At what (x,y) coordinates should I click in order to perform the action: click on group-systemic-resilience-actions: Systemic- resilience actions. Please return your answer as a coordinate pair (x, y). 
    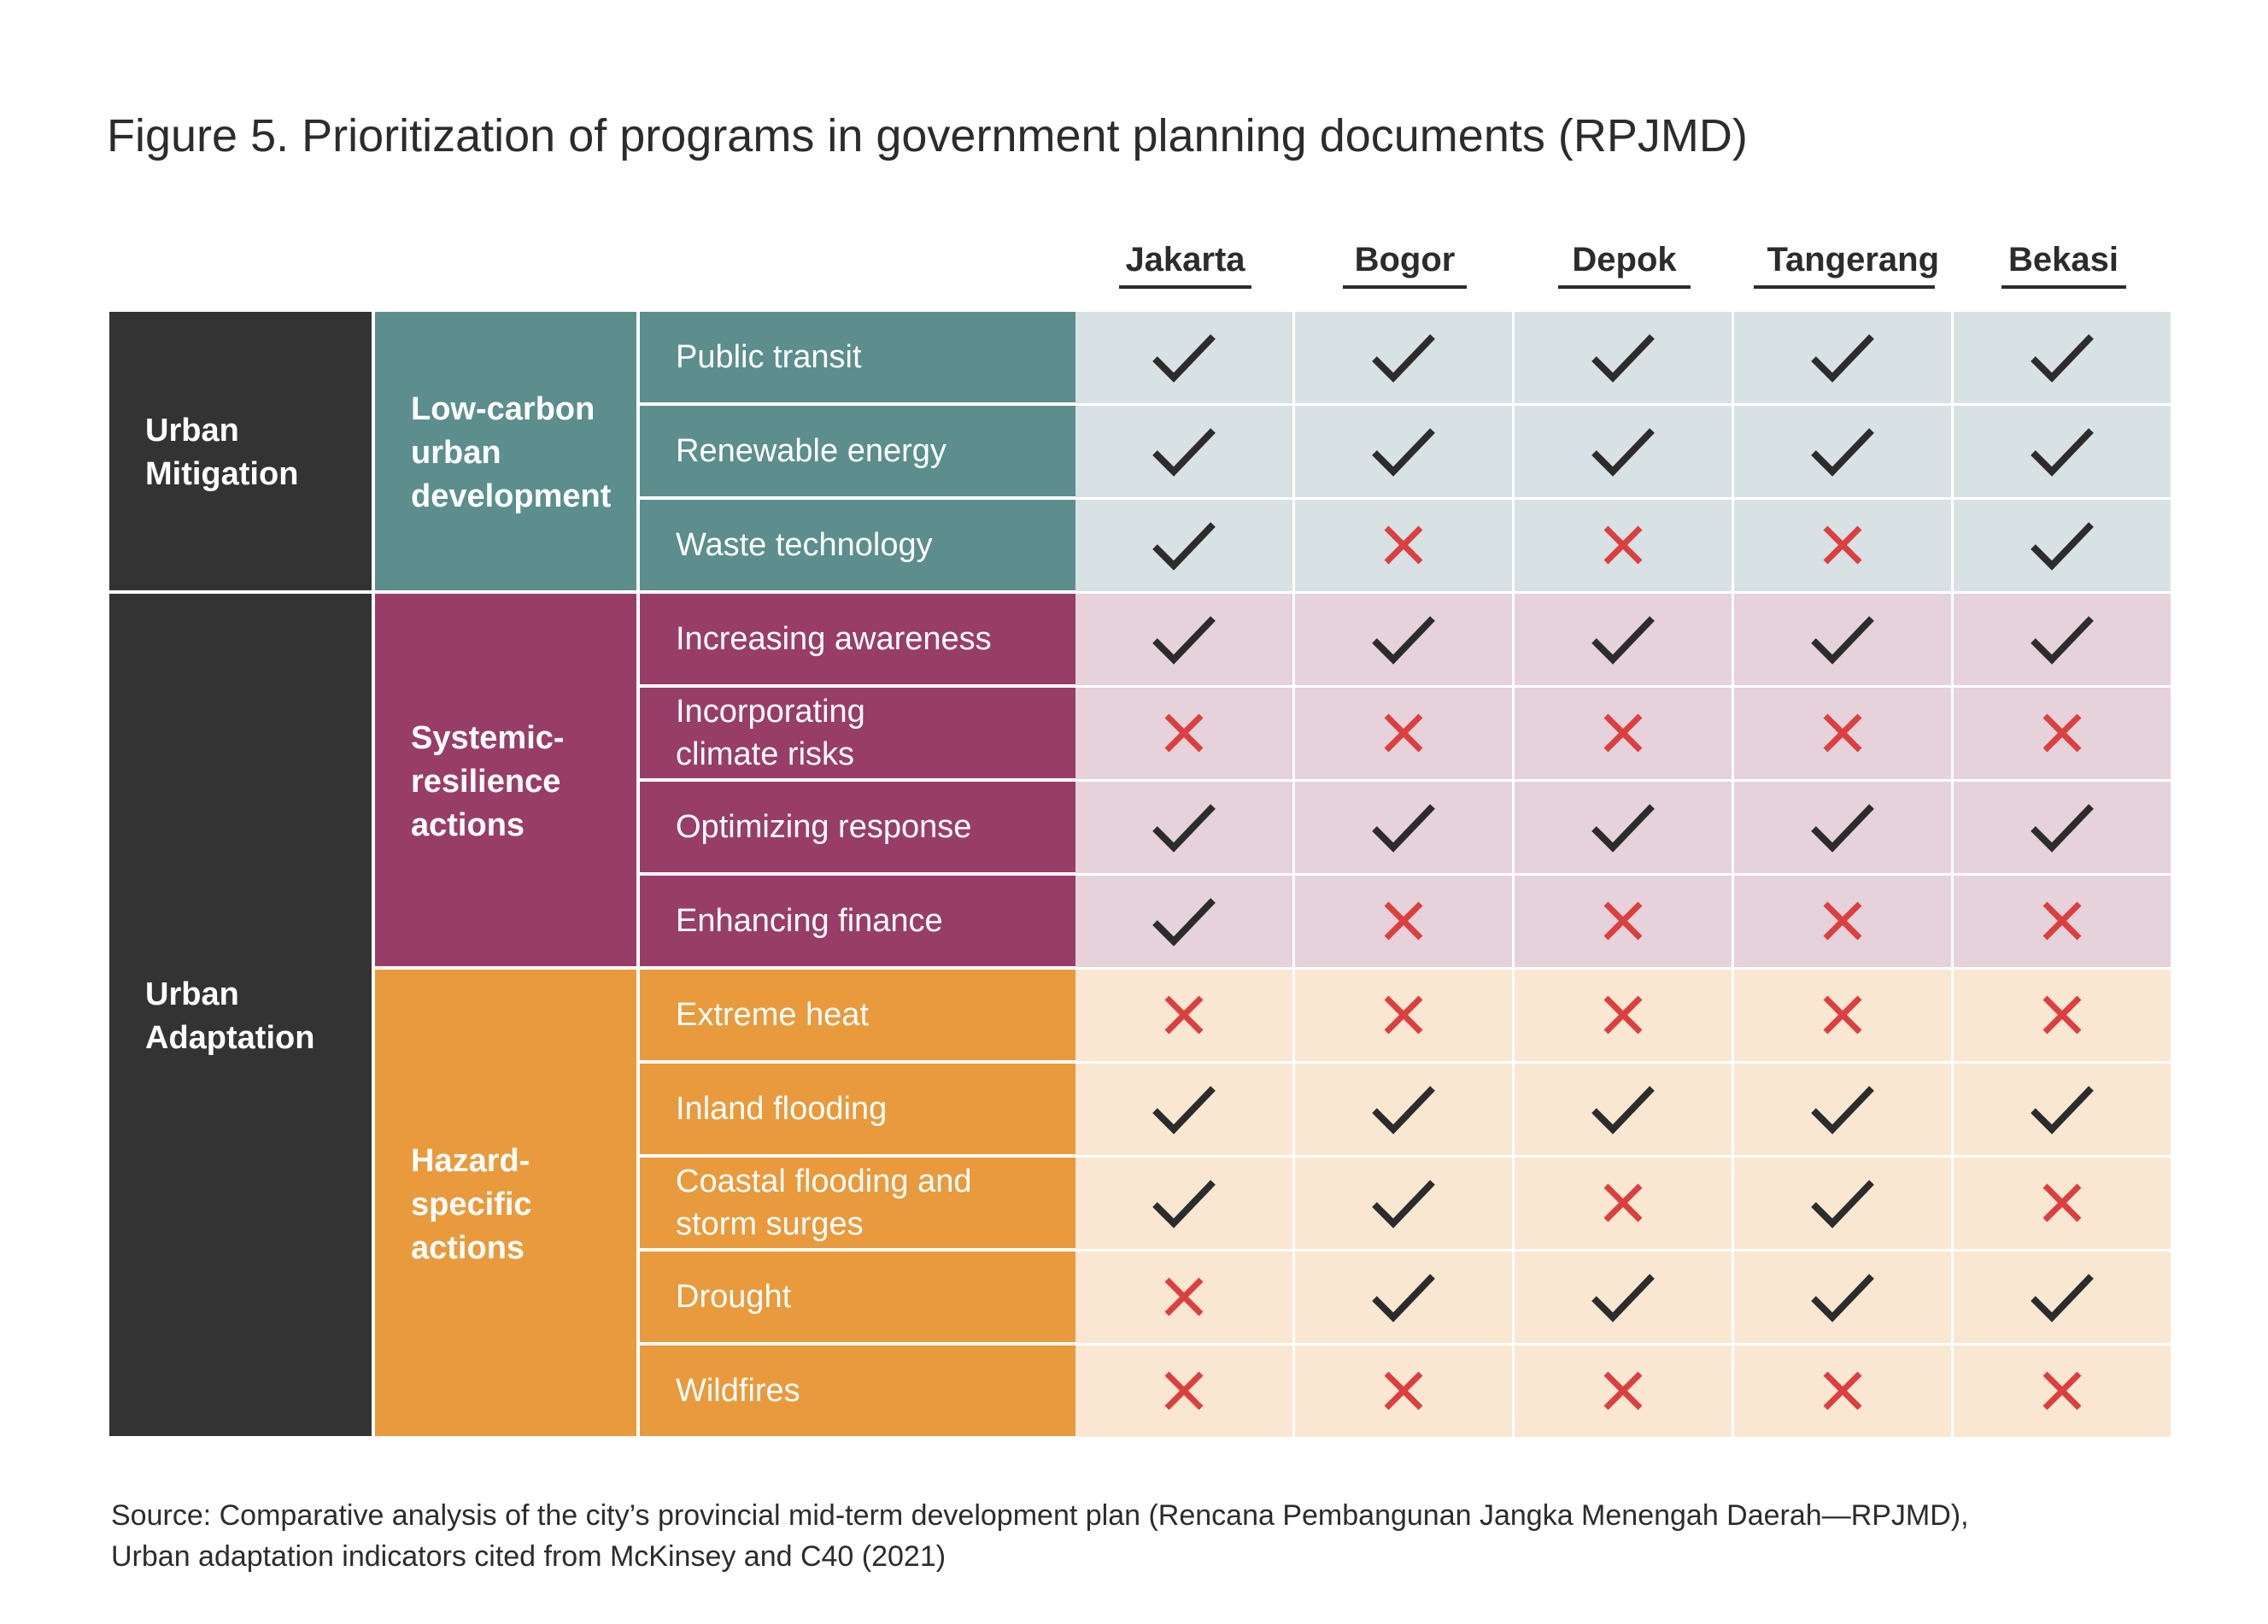
    Looking at the image, I should click on (505, 780).